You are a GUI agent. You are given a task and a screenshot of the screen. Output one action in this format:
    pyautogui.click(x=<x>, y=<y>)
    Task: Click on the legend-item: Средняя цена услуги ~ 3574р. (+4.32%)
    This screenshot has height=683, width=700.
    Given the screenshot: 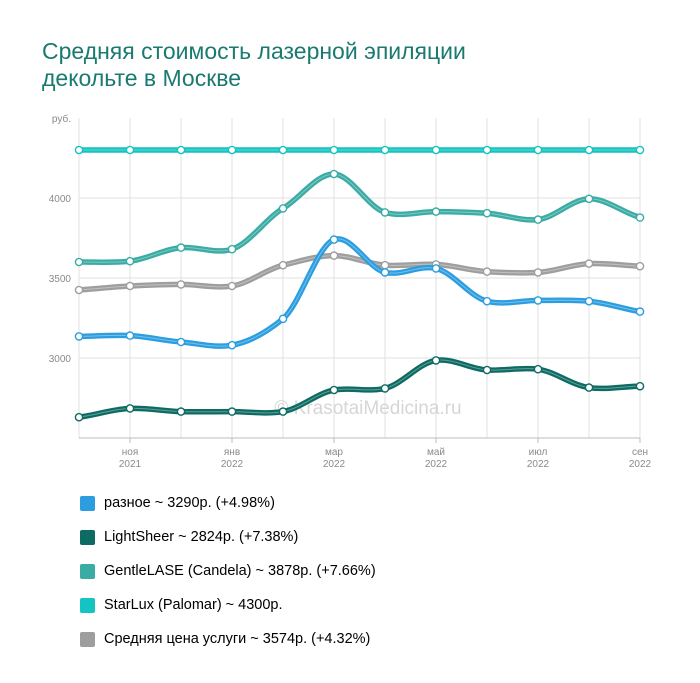 What is the action you would take?
    pyautogui.click(x=228, y=639)
    